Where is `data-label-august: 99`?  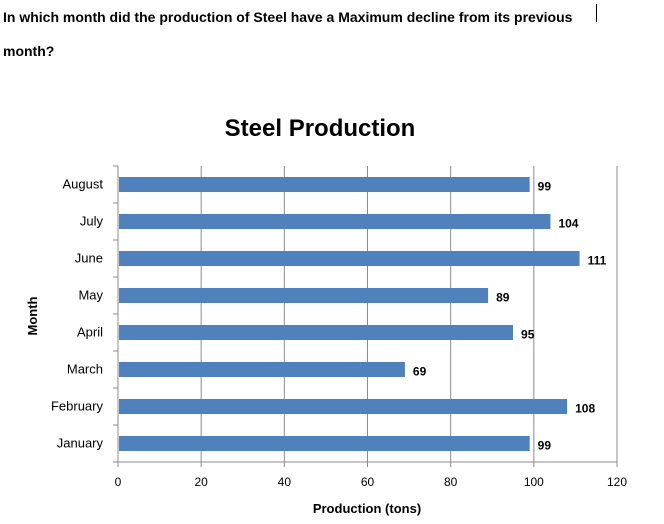
data-label-august: 99 is located at coordinates (545, 187).